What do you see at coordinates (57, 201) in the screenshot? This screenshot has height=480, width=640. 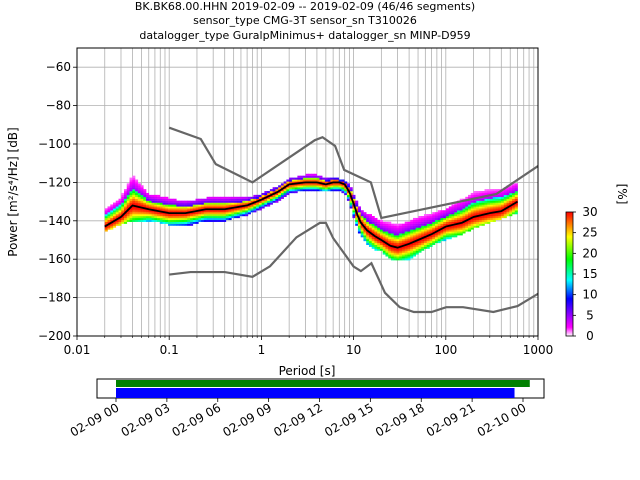 I see `y-axis: −200−180−160−140−120−100−80−60` at bounding box center [57, 201].